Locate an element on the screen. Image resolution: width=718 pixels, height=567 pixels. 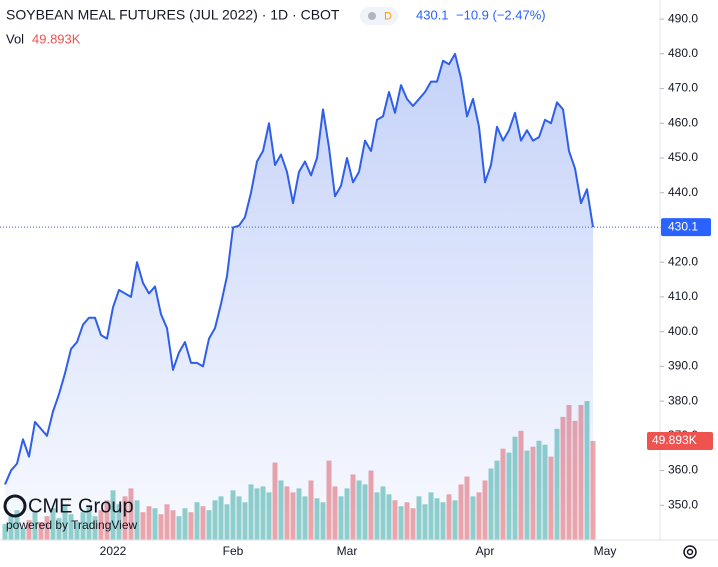
last-price-tag is located at coordinates (686, 227).